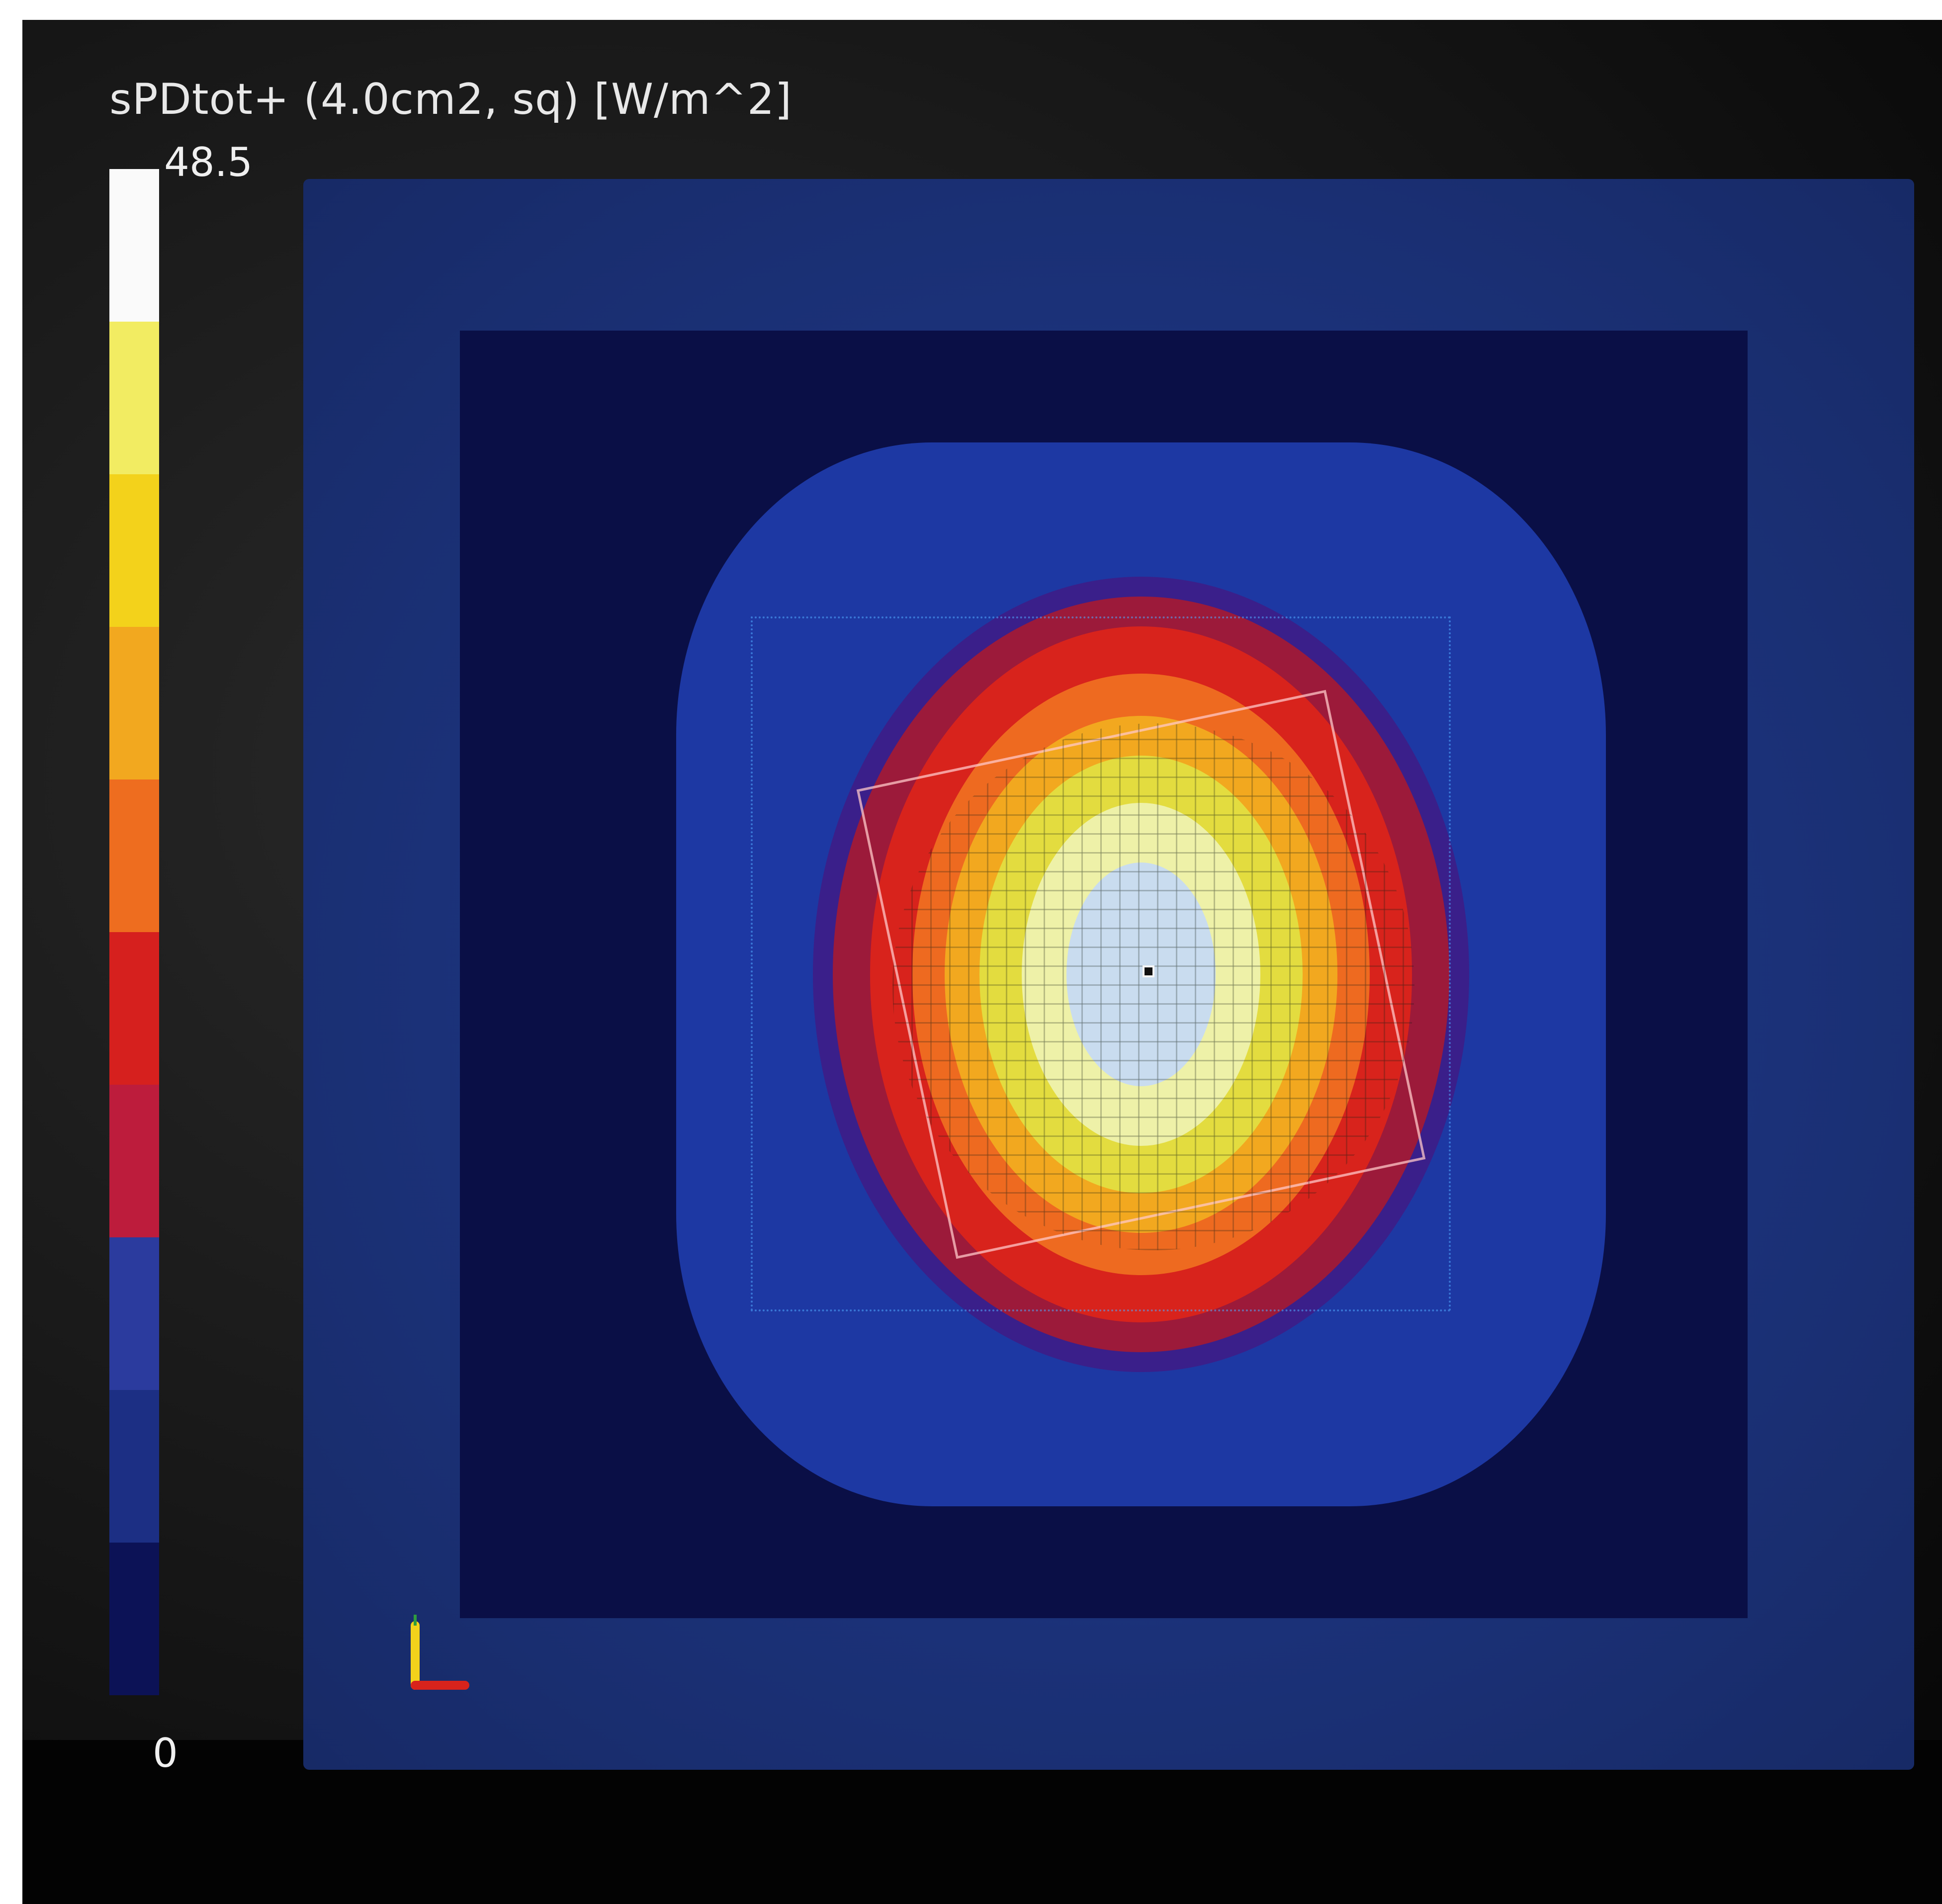  Describe the element at coordinates (165, 1753) in the screenshot. I see `legend-min-label: 0` at that location.